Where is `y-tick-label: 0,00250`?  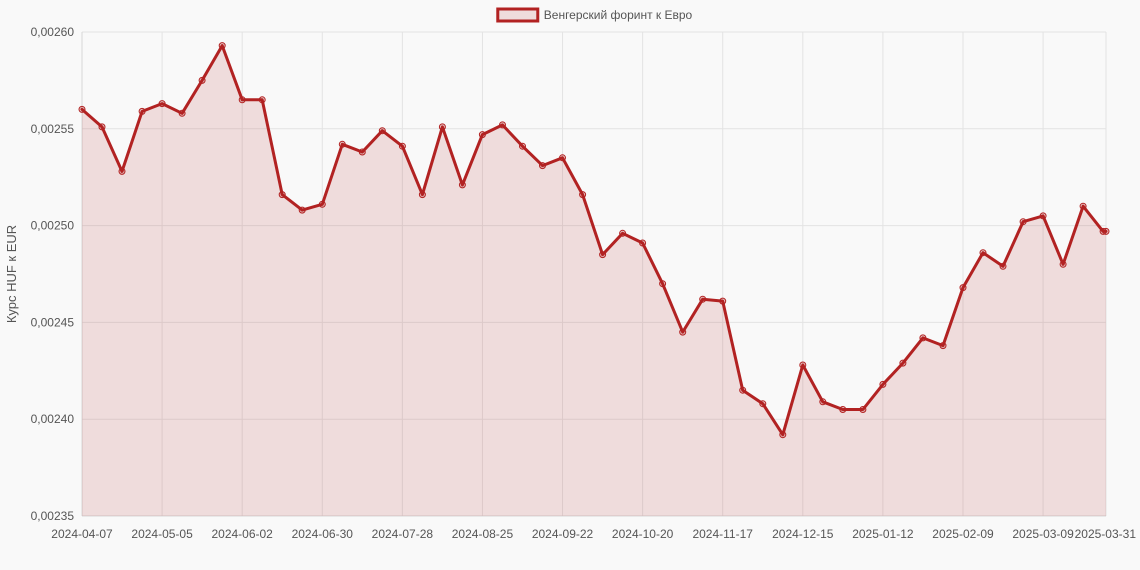
y-tick-label: 0,00250 is located at coordinates (53, 226).